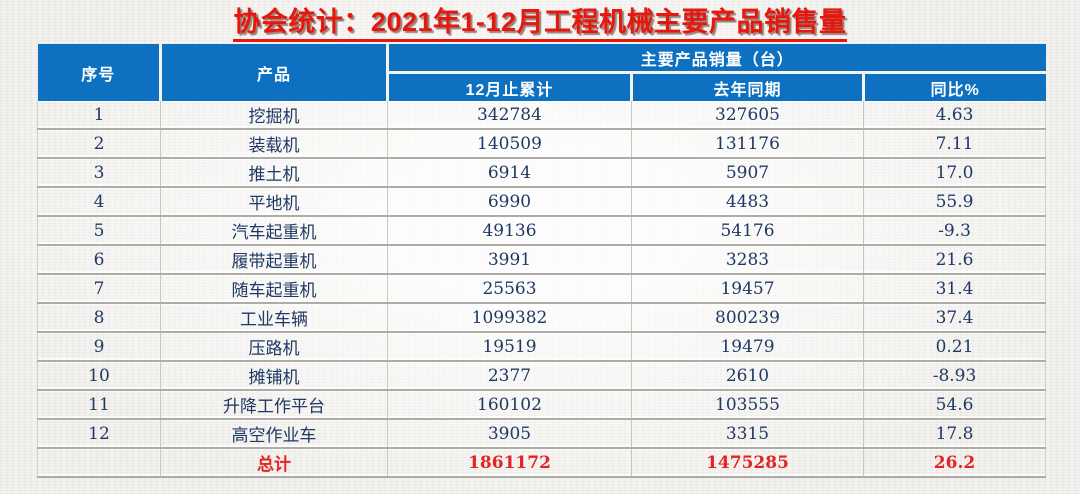 The width and height of the screenshot is (1080, 494). I want to click on row-last-year-cell: 2610, so click(747, 376).